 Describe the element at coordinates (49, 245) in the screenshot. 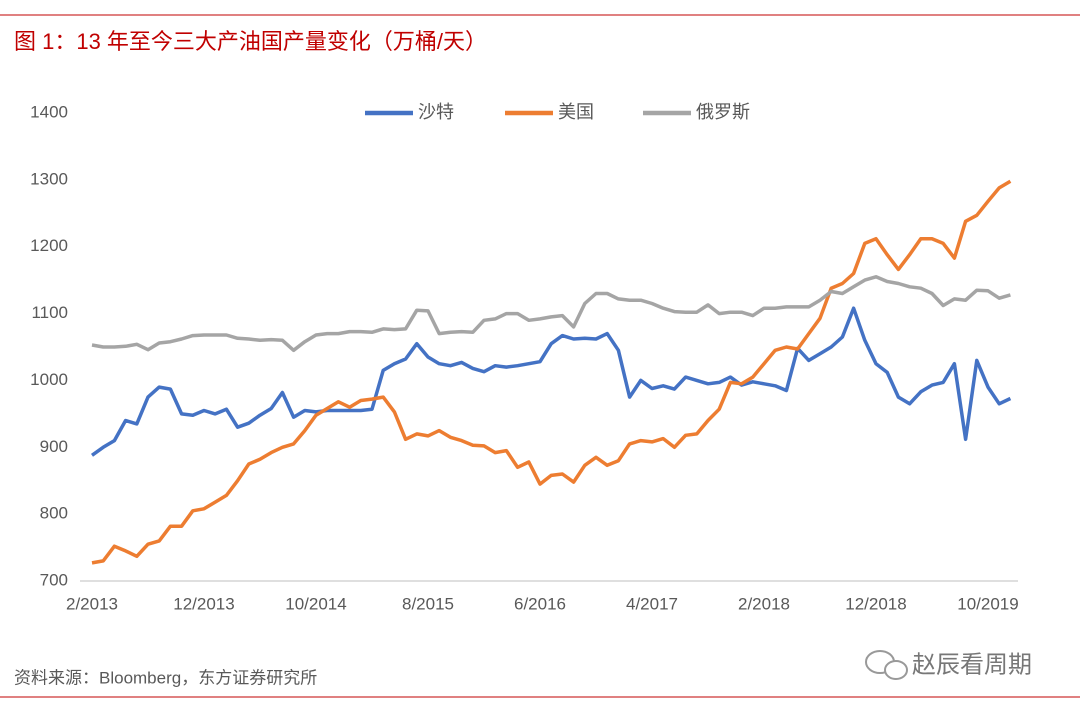

I see `y-tick-label: 1200` at that location.